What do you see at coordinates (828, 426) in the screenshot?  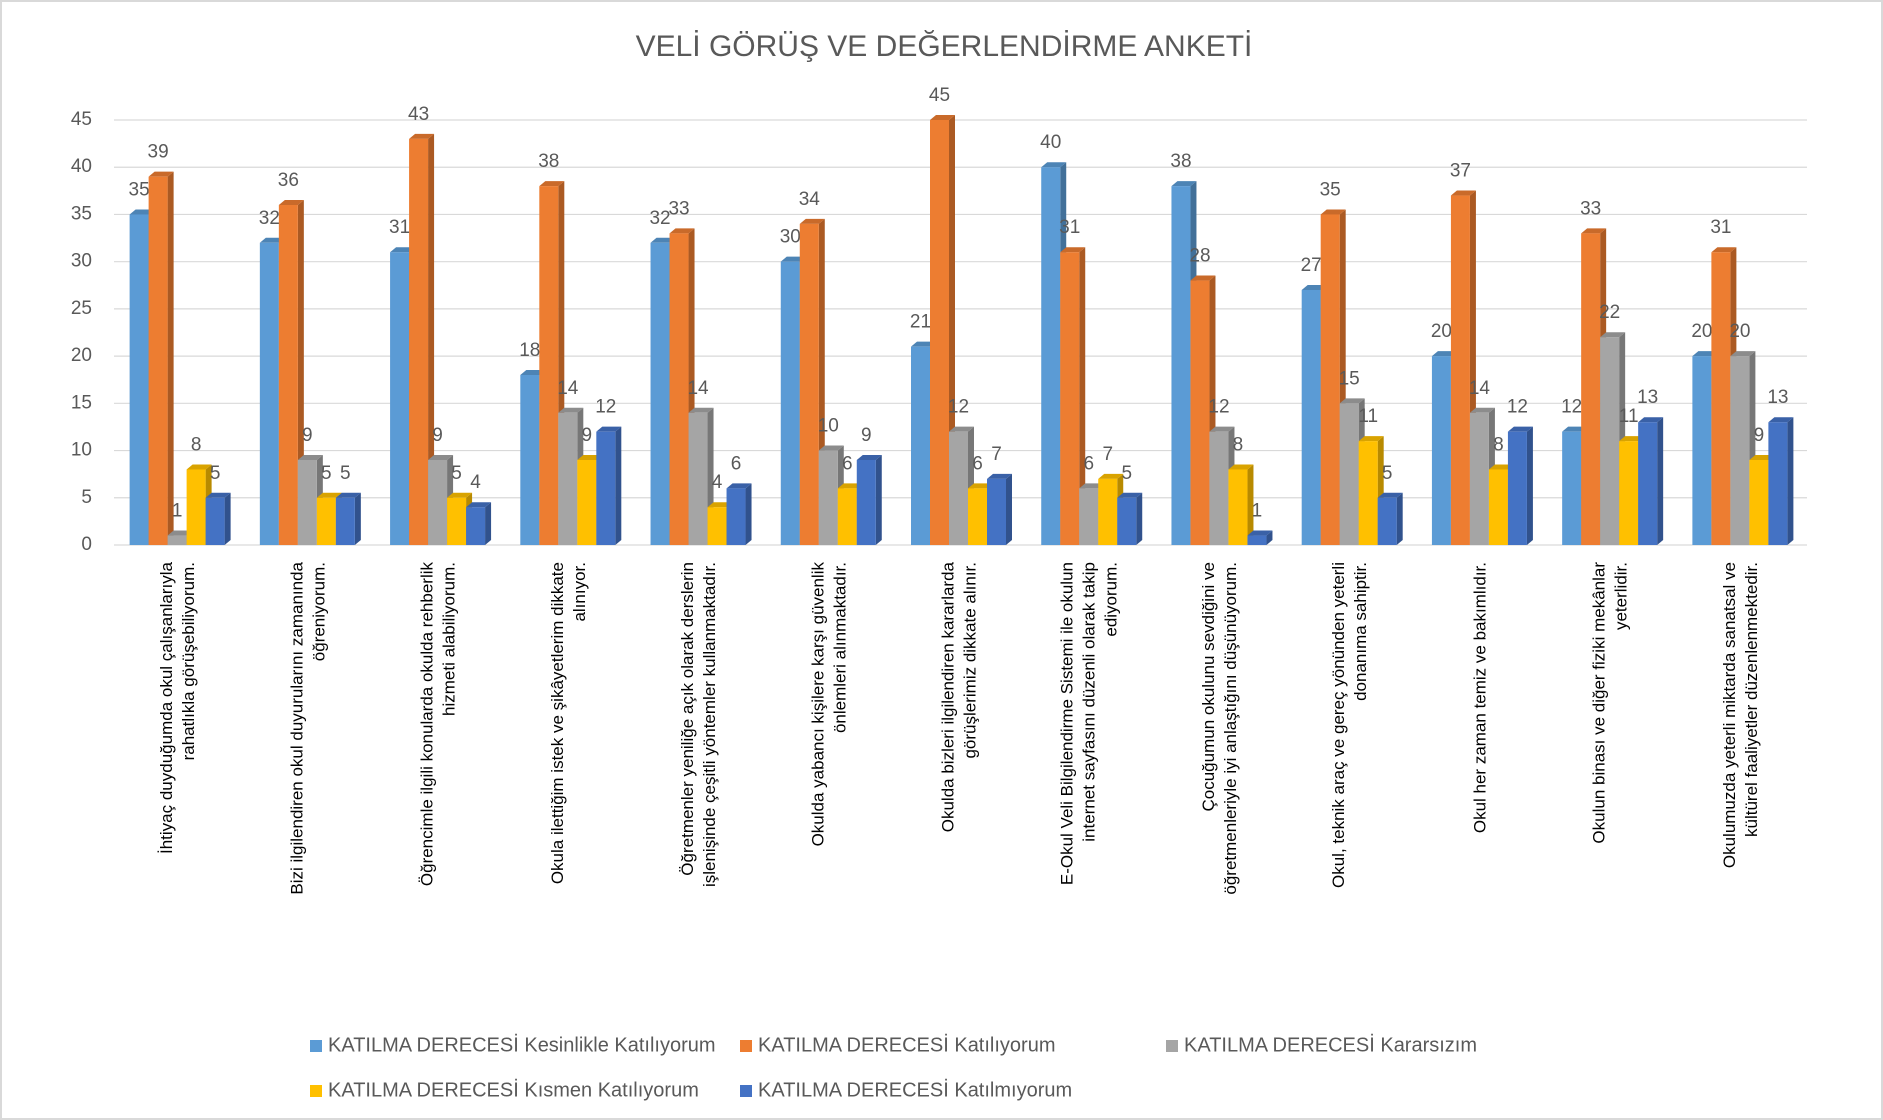 I see `value-label: 10` at bounding box center [828, 426].